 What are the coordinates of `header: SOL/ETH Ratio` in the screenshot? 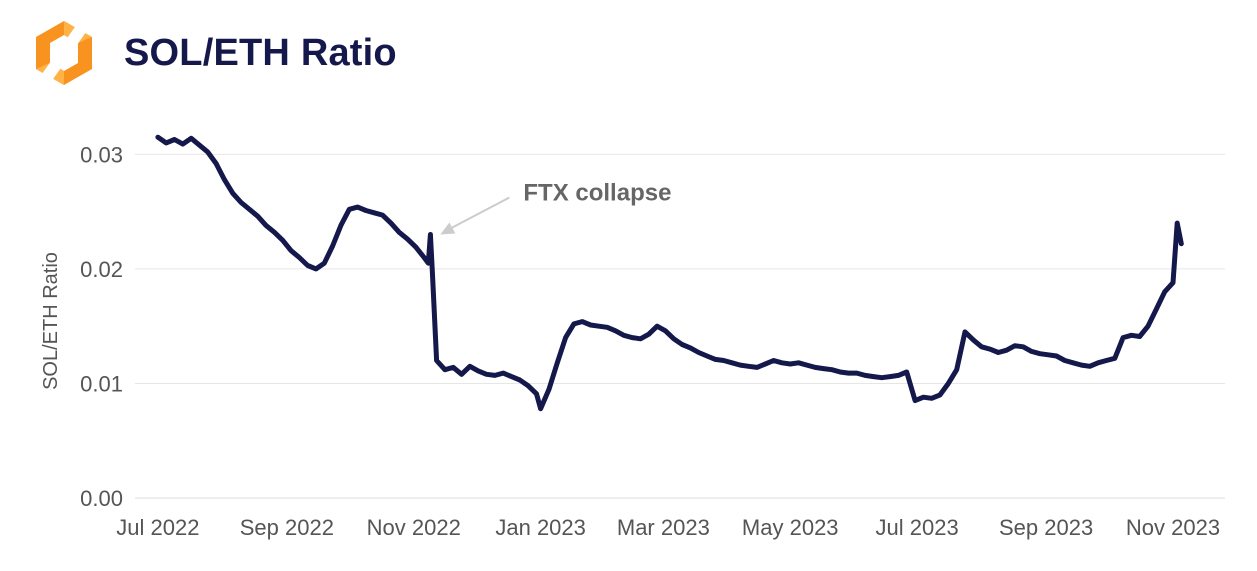 It's located at (212, 53).